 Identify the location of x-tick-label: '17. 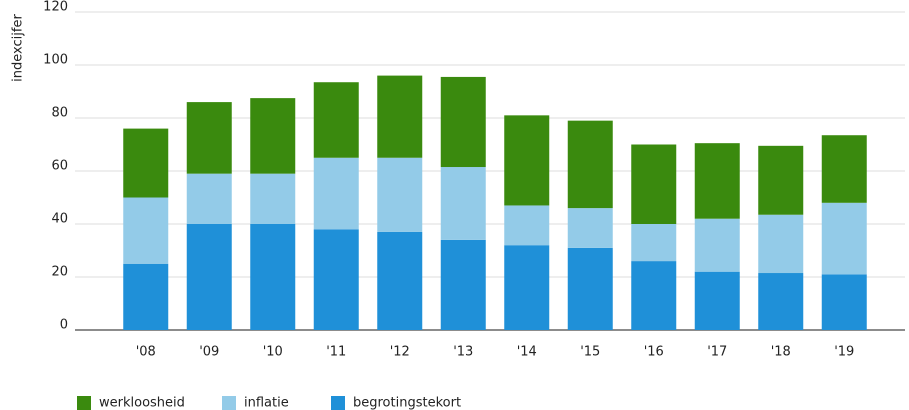
(717, 352).